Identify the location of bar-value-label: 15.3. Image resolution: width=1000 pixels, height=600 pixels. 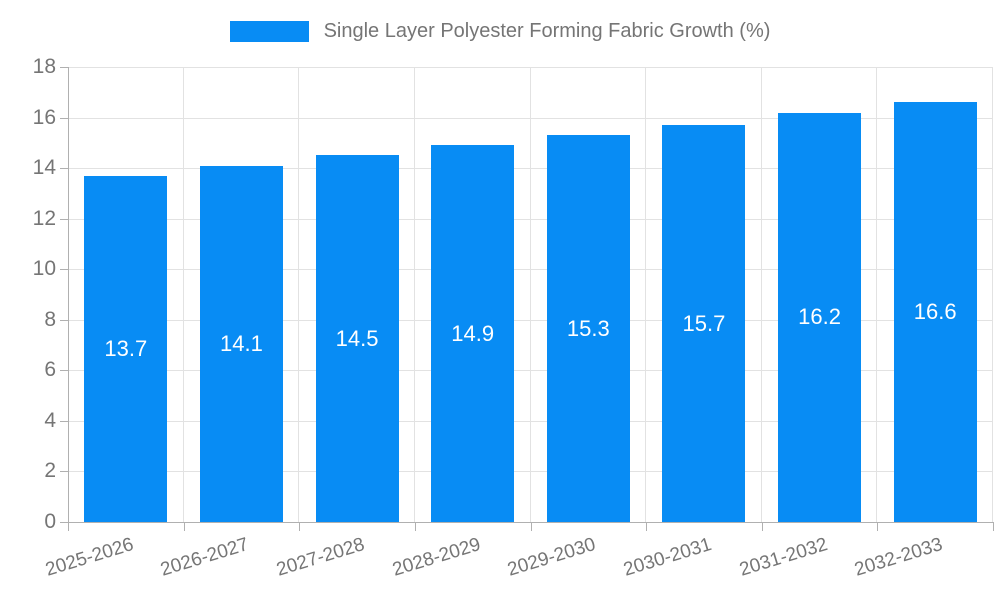
(588, 328).